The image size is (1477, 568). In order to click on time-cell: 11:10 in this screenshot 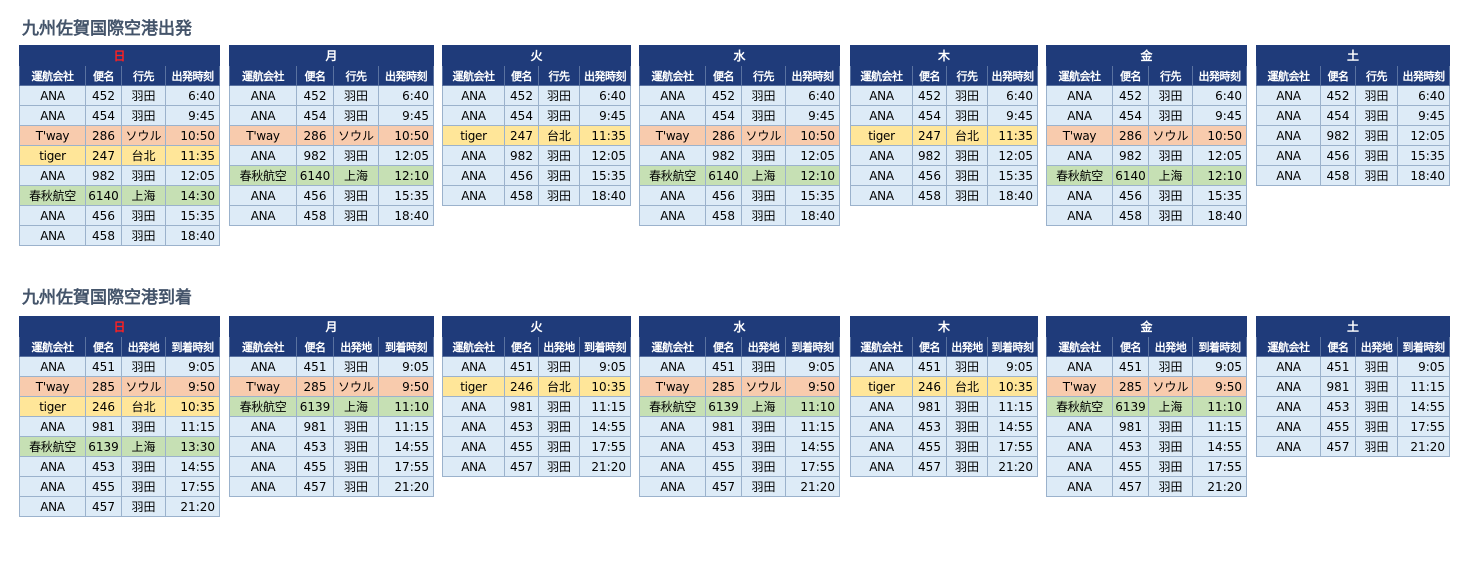, I will do `click(406, 406)`.